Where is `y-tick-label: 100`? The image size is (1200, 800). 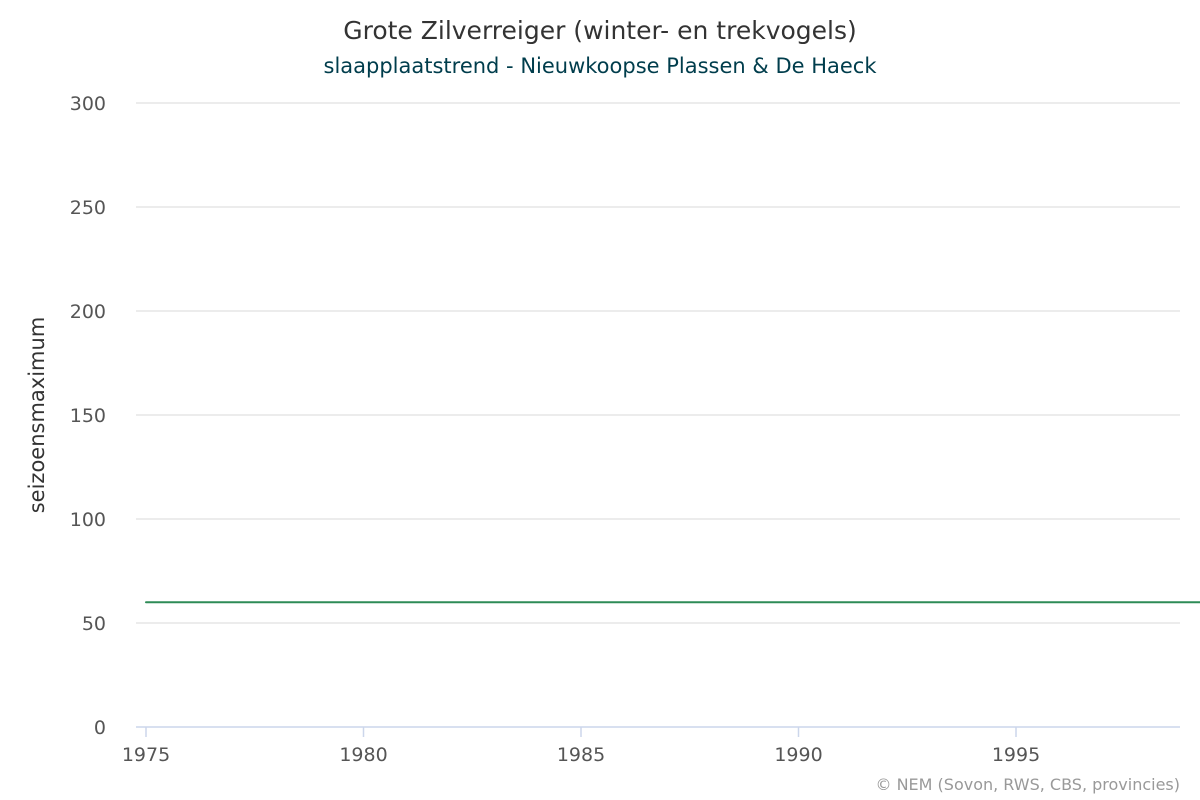 y-tick-label: 100 is located at coordinates (88, 520).